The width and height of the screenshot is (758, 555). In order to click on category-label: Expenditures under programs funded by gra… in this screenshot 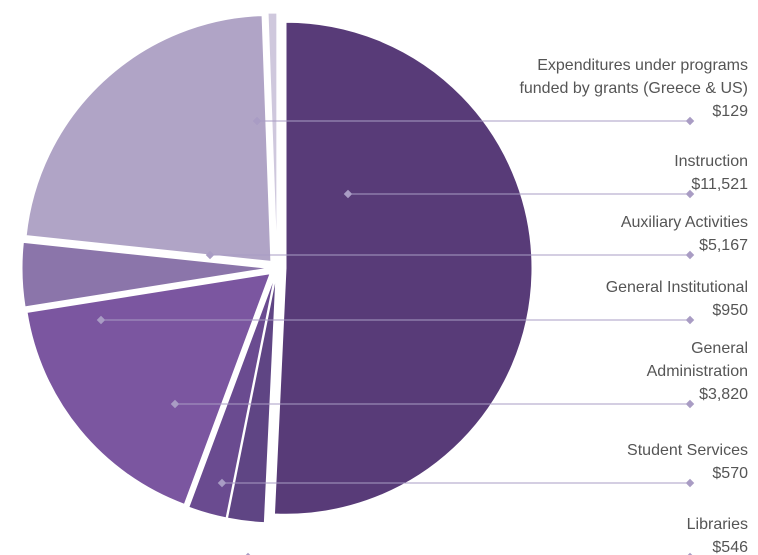, I will do `click(633, 77)`.